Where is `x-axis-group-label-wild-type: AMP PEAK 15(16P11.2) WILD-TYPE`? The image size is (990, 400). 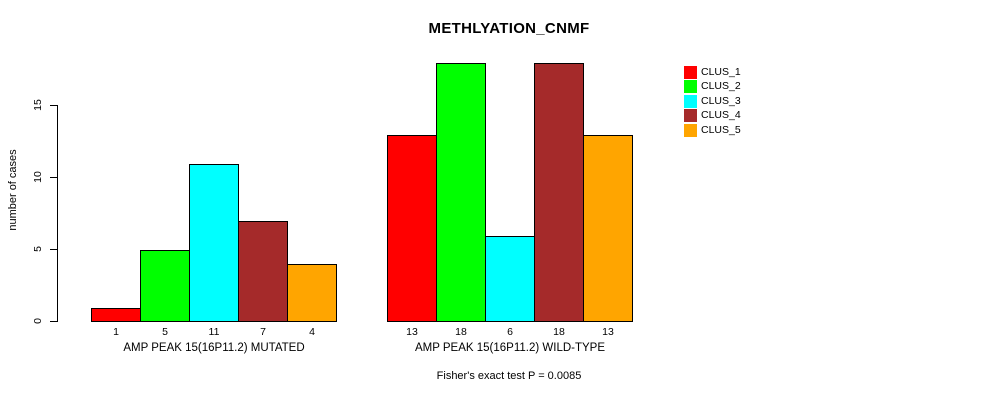 x-axis-group-label-wild-type: AMP PEAK 15(16P11.2) WILD-TYPE is located at coordinates (510, 348).